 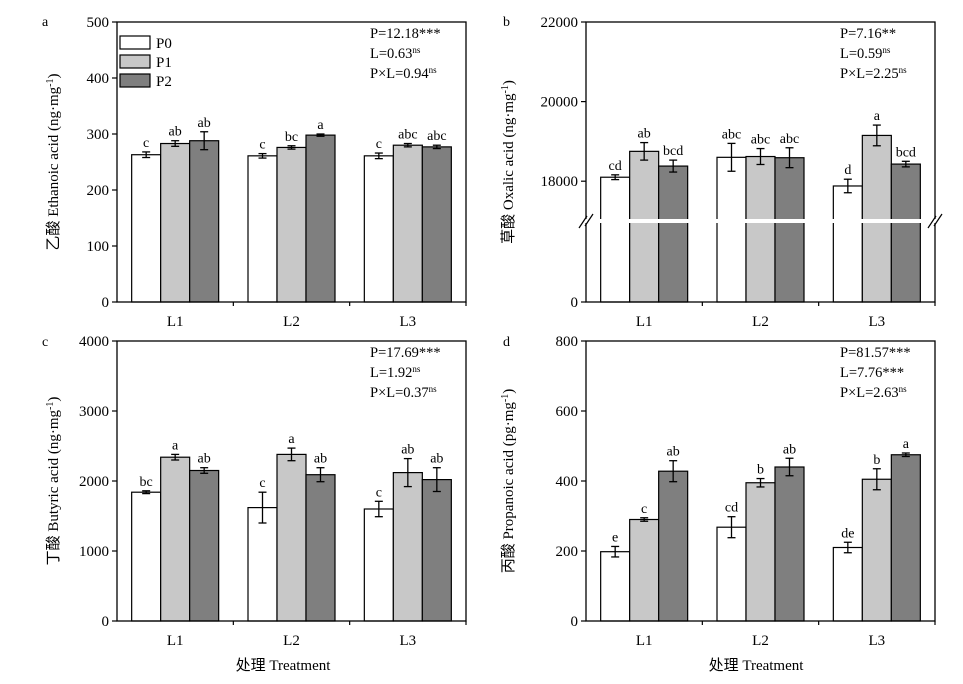 What do you see at coordinates (873, 392) in the screenshot?
I see `stat-line-d-2: P×L=2.63ns` at bounding box center [873, 392].